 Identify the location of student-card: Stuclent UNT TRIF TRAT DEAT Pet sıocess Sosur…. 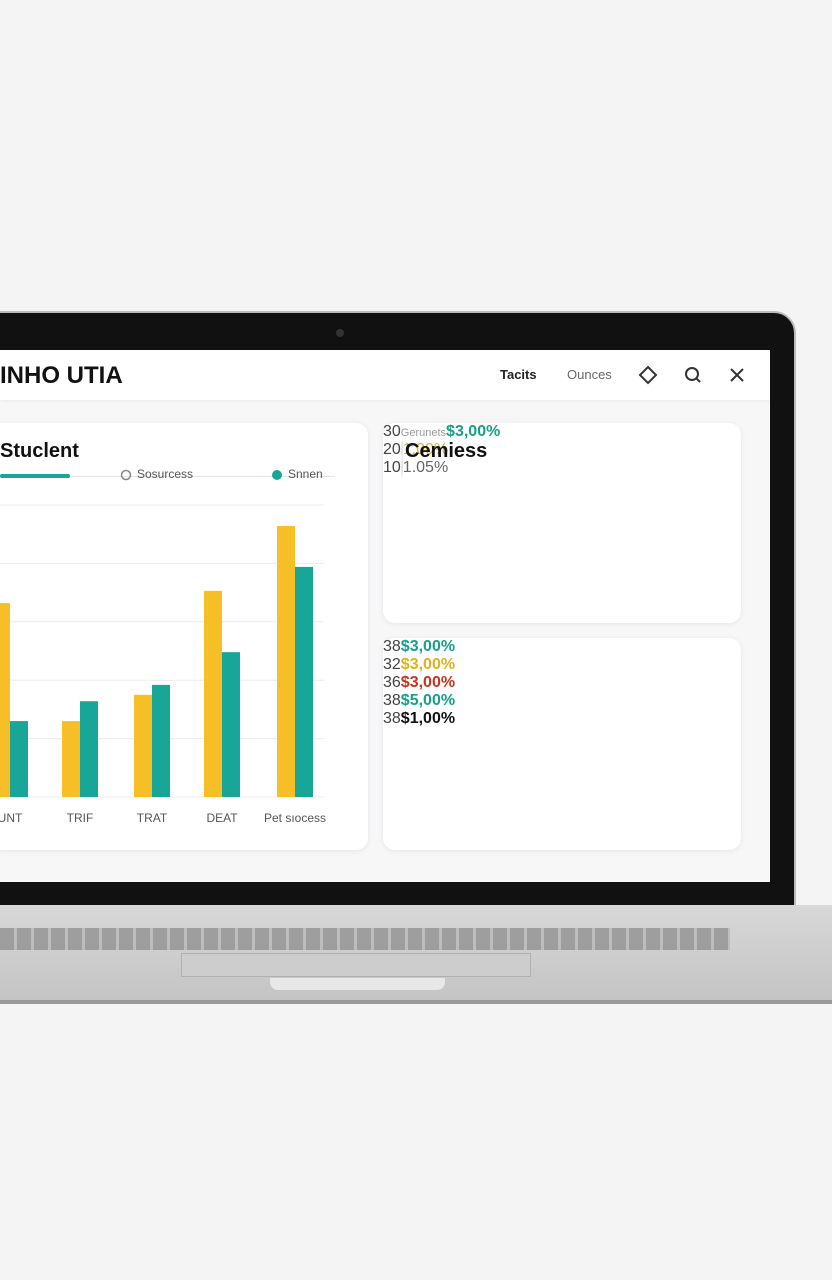
(184, 636).